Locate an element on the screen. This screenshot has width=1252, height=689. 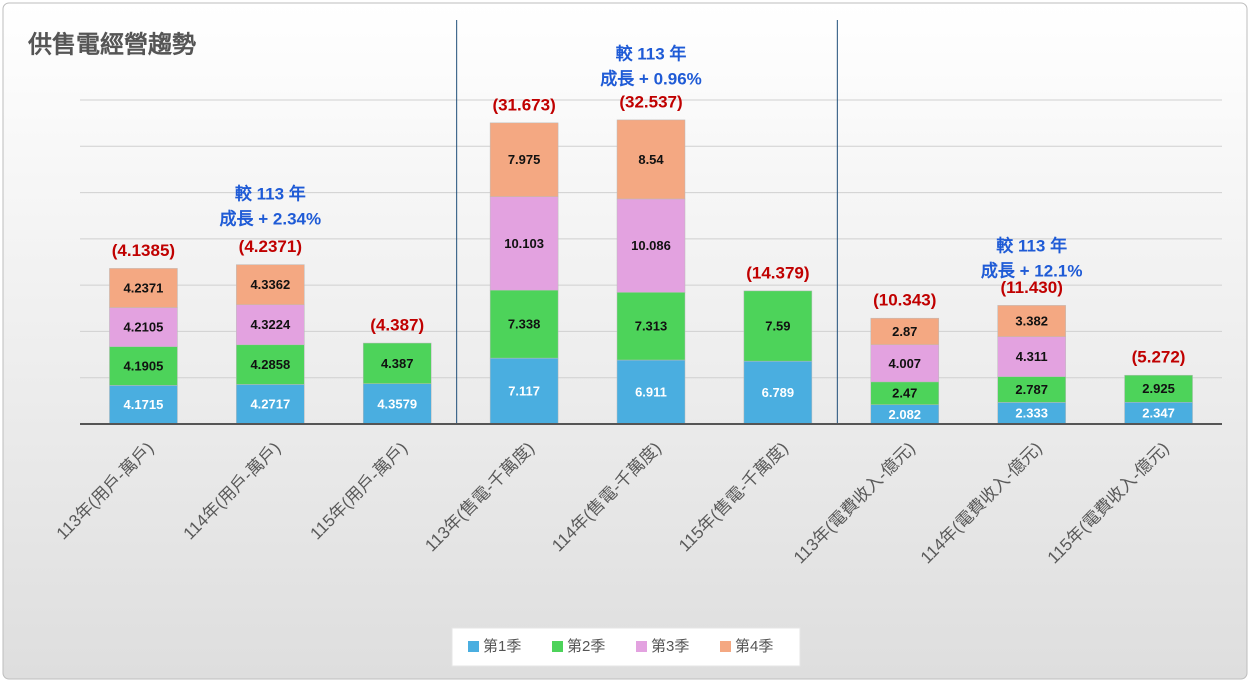
data-label: 4.2371 is located at coordinates (144, 287).